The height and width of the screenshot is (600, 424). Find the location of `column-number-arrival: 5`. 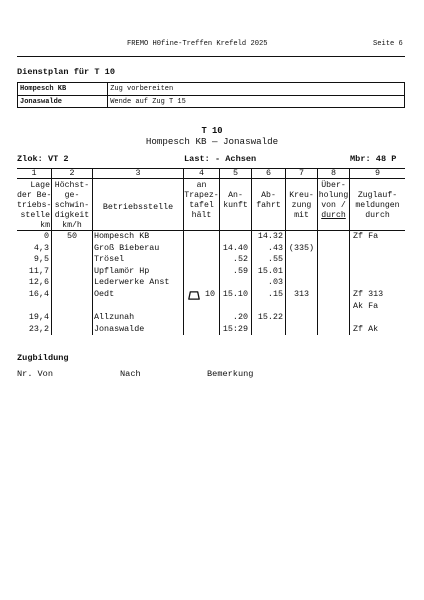

column-number-arrival: 5 is located at coordinates (235, 173).